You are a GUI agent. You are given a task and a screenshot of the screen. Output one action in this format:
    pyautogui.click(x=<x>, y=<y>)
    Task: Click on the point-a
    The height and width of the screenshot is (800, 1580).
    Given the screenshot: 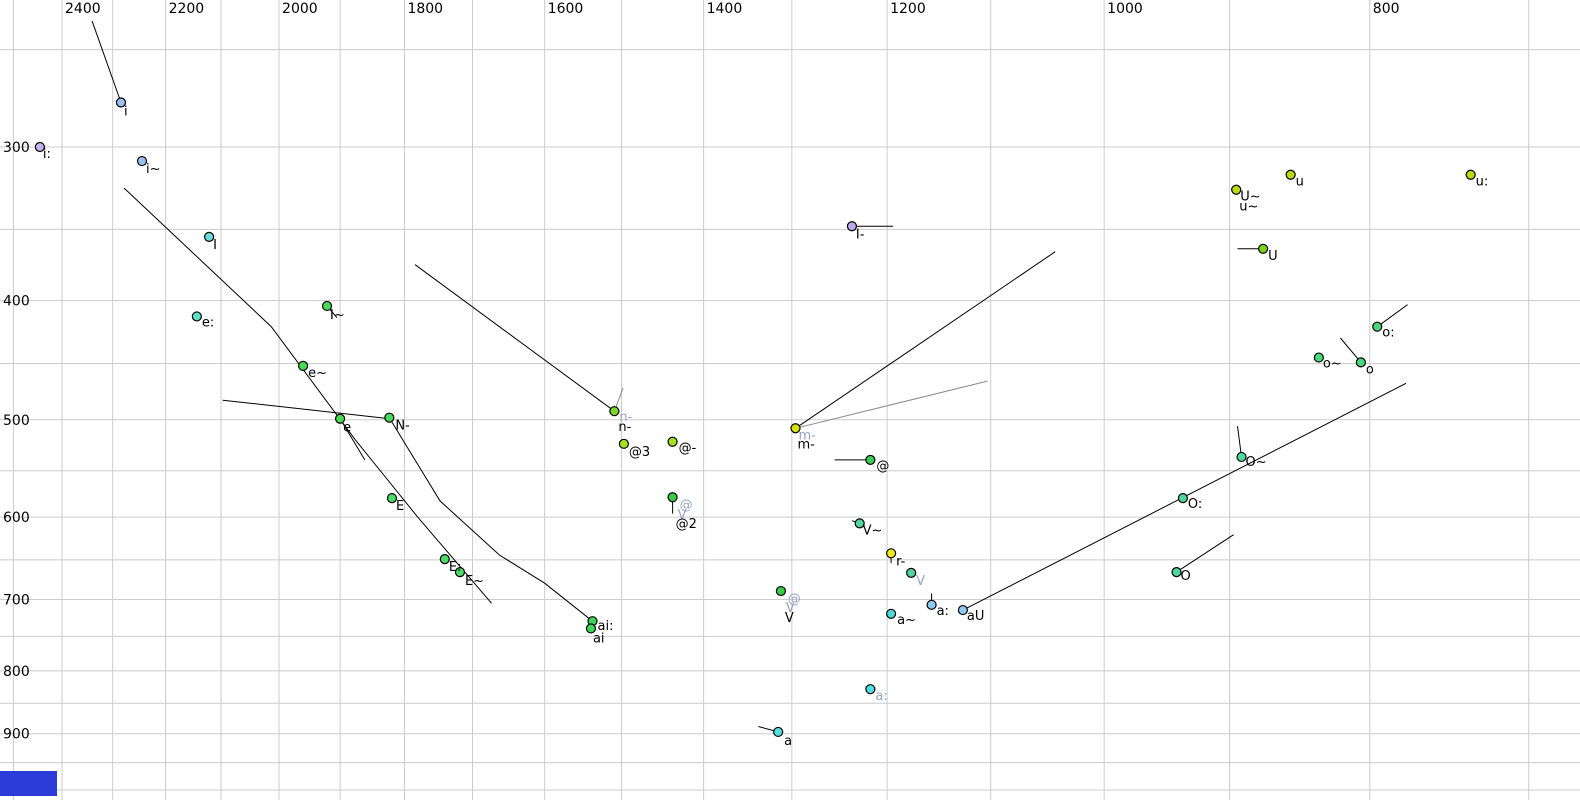 What is the action you would take?
    pyautogui.click(x=778, y=732)
    